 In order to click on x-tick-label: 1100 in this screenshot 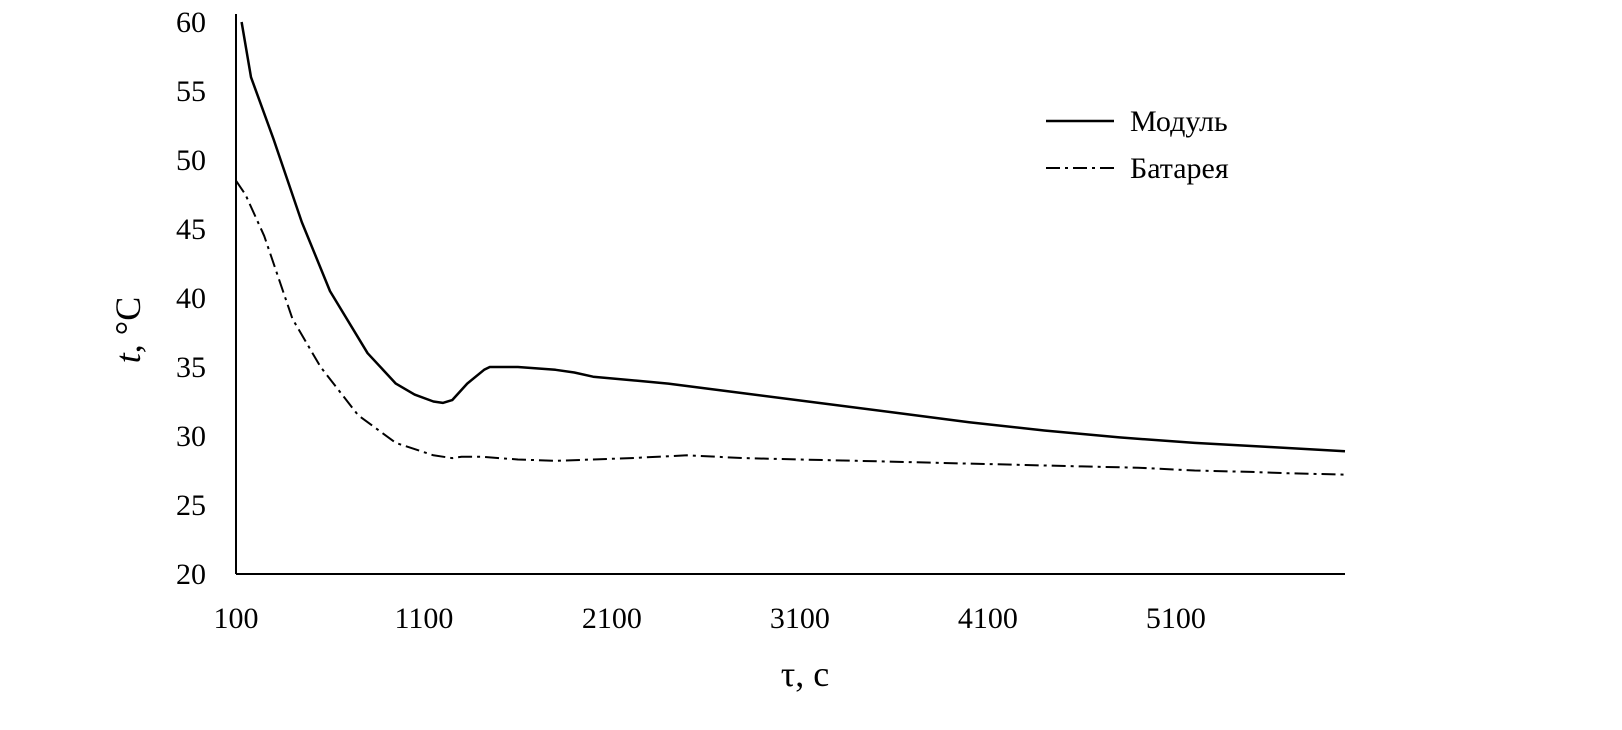, I will do `click(424, 618)`.